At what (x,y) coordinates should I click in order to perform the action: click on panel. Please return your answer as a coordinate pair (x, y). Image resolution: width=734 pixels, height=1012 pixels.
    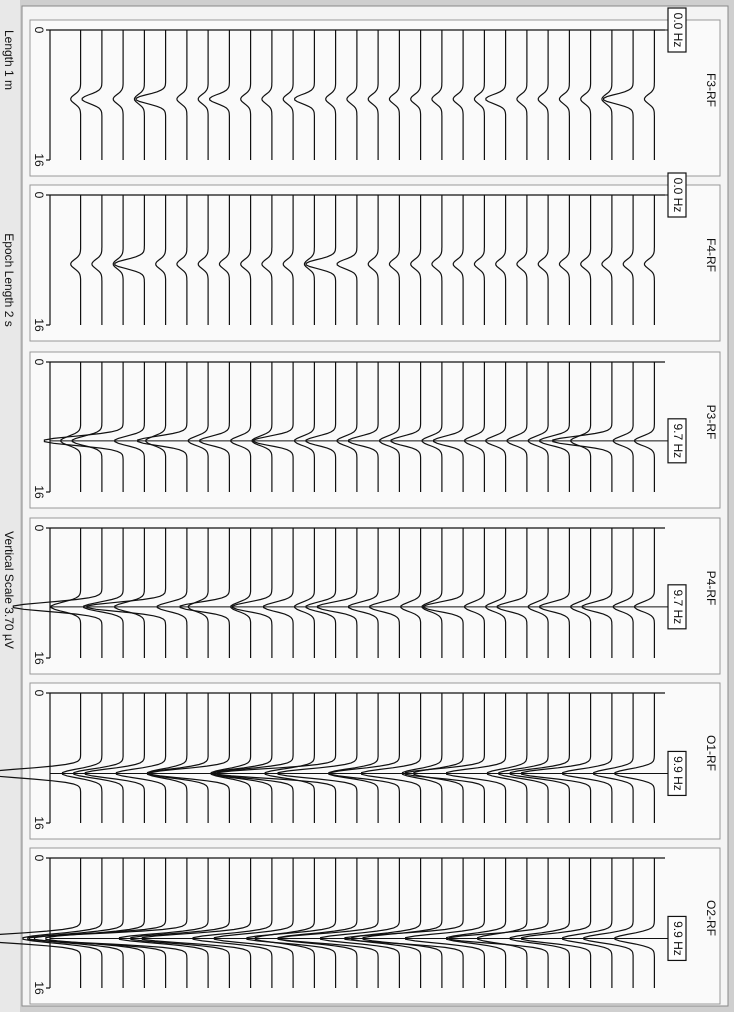
    Looking at the image, I should click on (375, 596).